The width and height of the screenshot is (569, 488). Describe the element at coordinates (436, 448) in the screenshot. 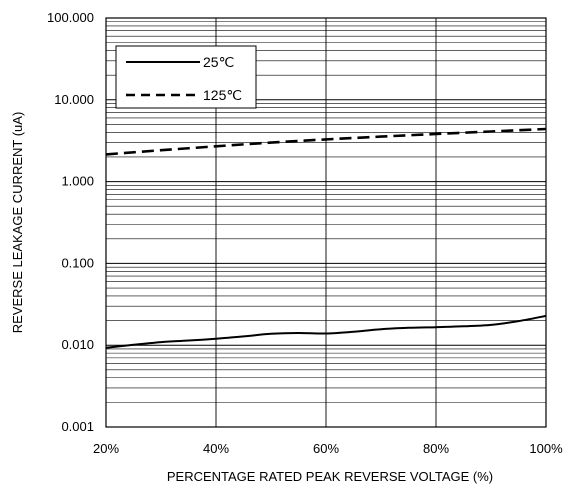

I see `x-tick-label: 80%` at that location.